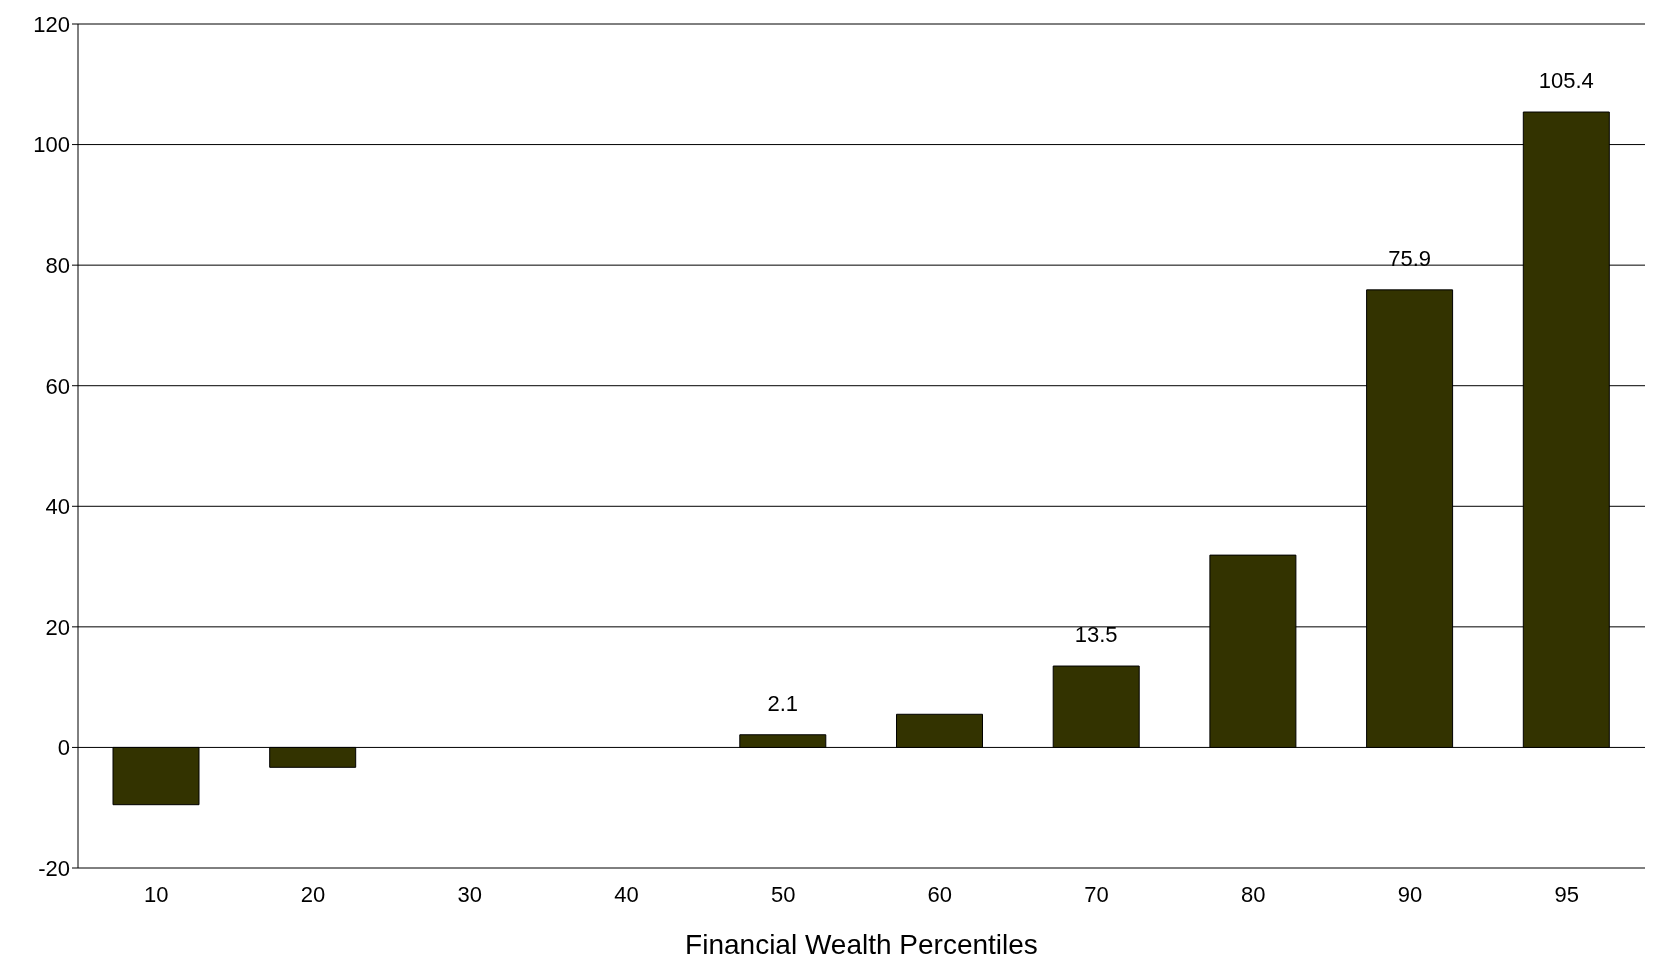 The width and height of the screenshot is (1663, 978). What do you see at coordinates (1566, 894) in the screenshot?
I see `x-tick-label: 95` at bounding box center [1566, 894].